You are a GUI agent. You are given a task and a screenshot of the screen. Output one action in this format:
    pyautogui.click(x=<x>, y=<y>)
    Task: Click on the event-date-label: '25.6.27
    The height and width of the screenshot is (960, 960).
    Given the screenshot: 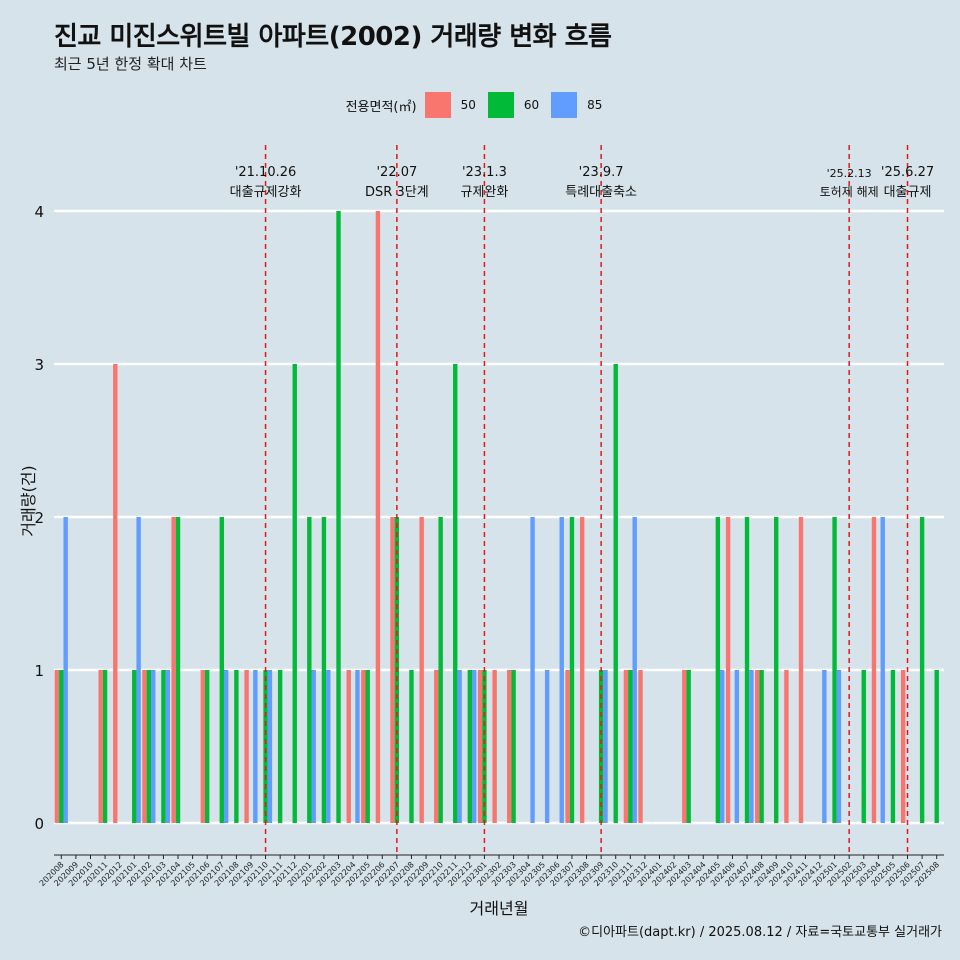 What is the action you would take?
    pyautogui.click(x=907, y=172)
    